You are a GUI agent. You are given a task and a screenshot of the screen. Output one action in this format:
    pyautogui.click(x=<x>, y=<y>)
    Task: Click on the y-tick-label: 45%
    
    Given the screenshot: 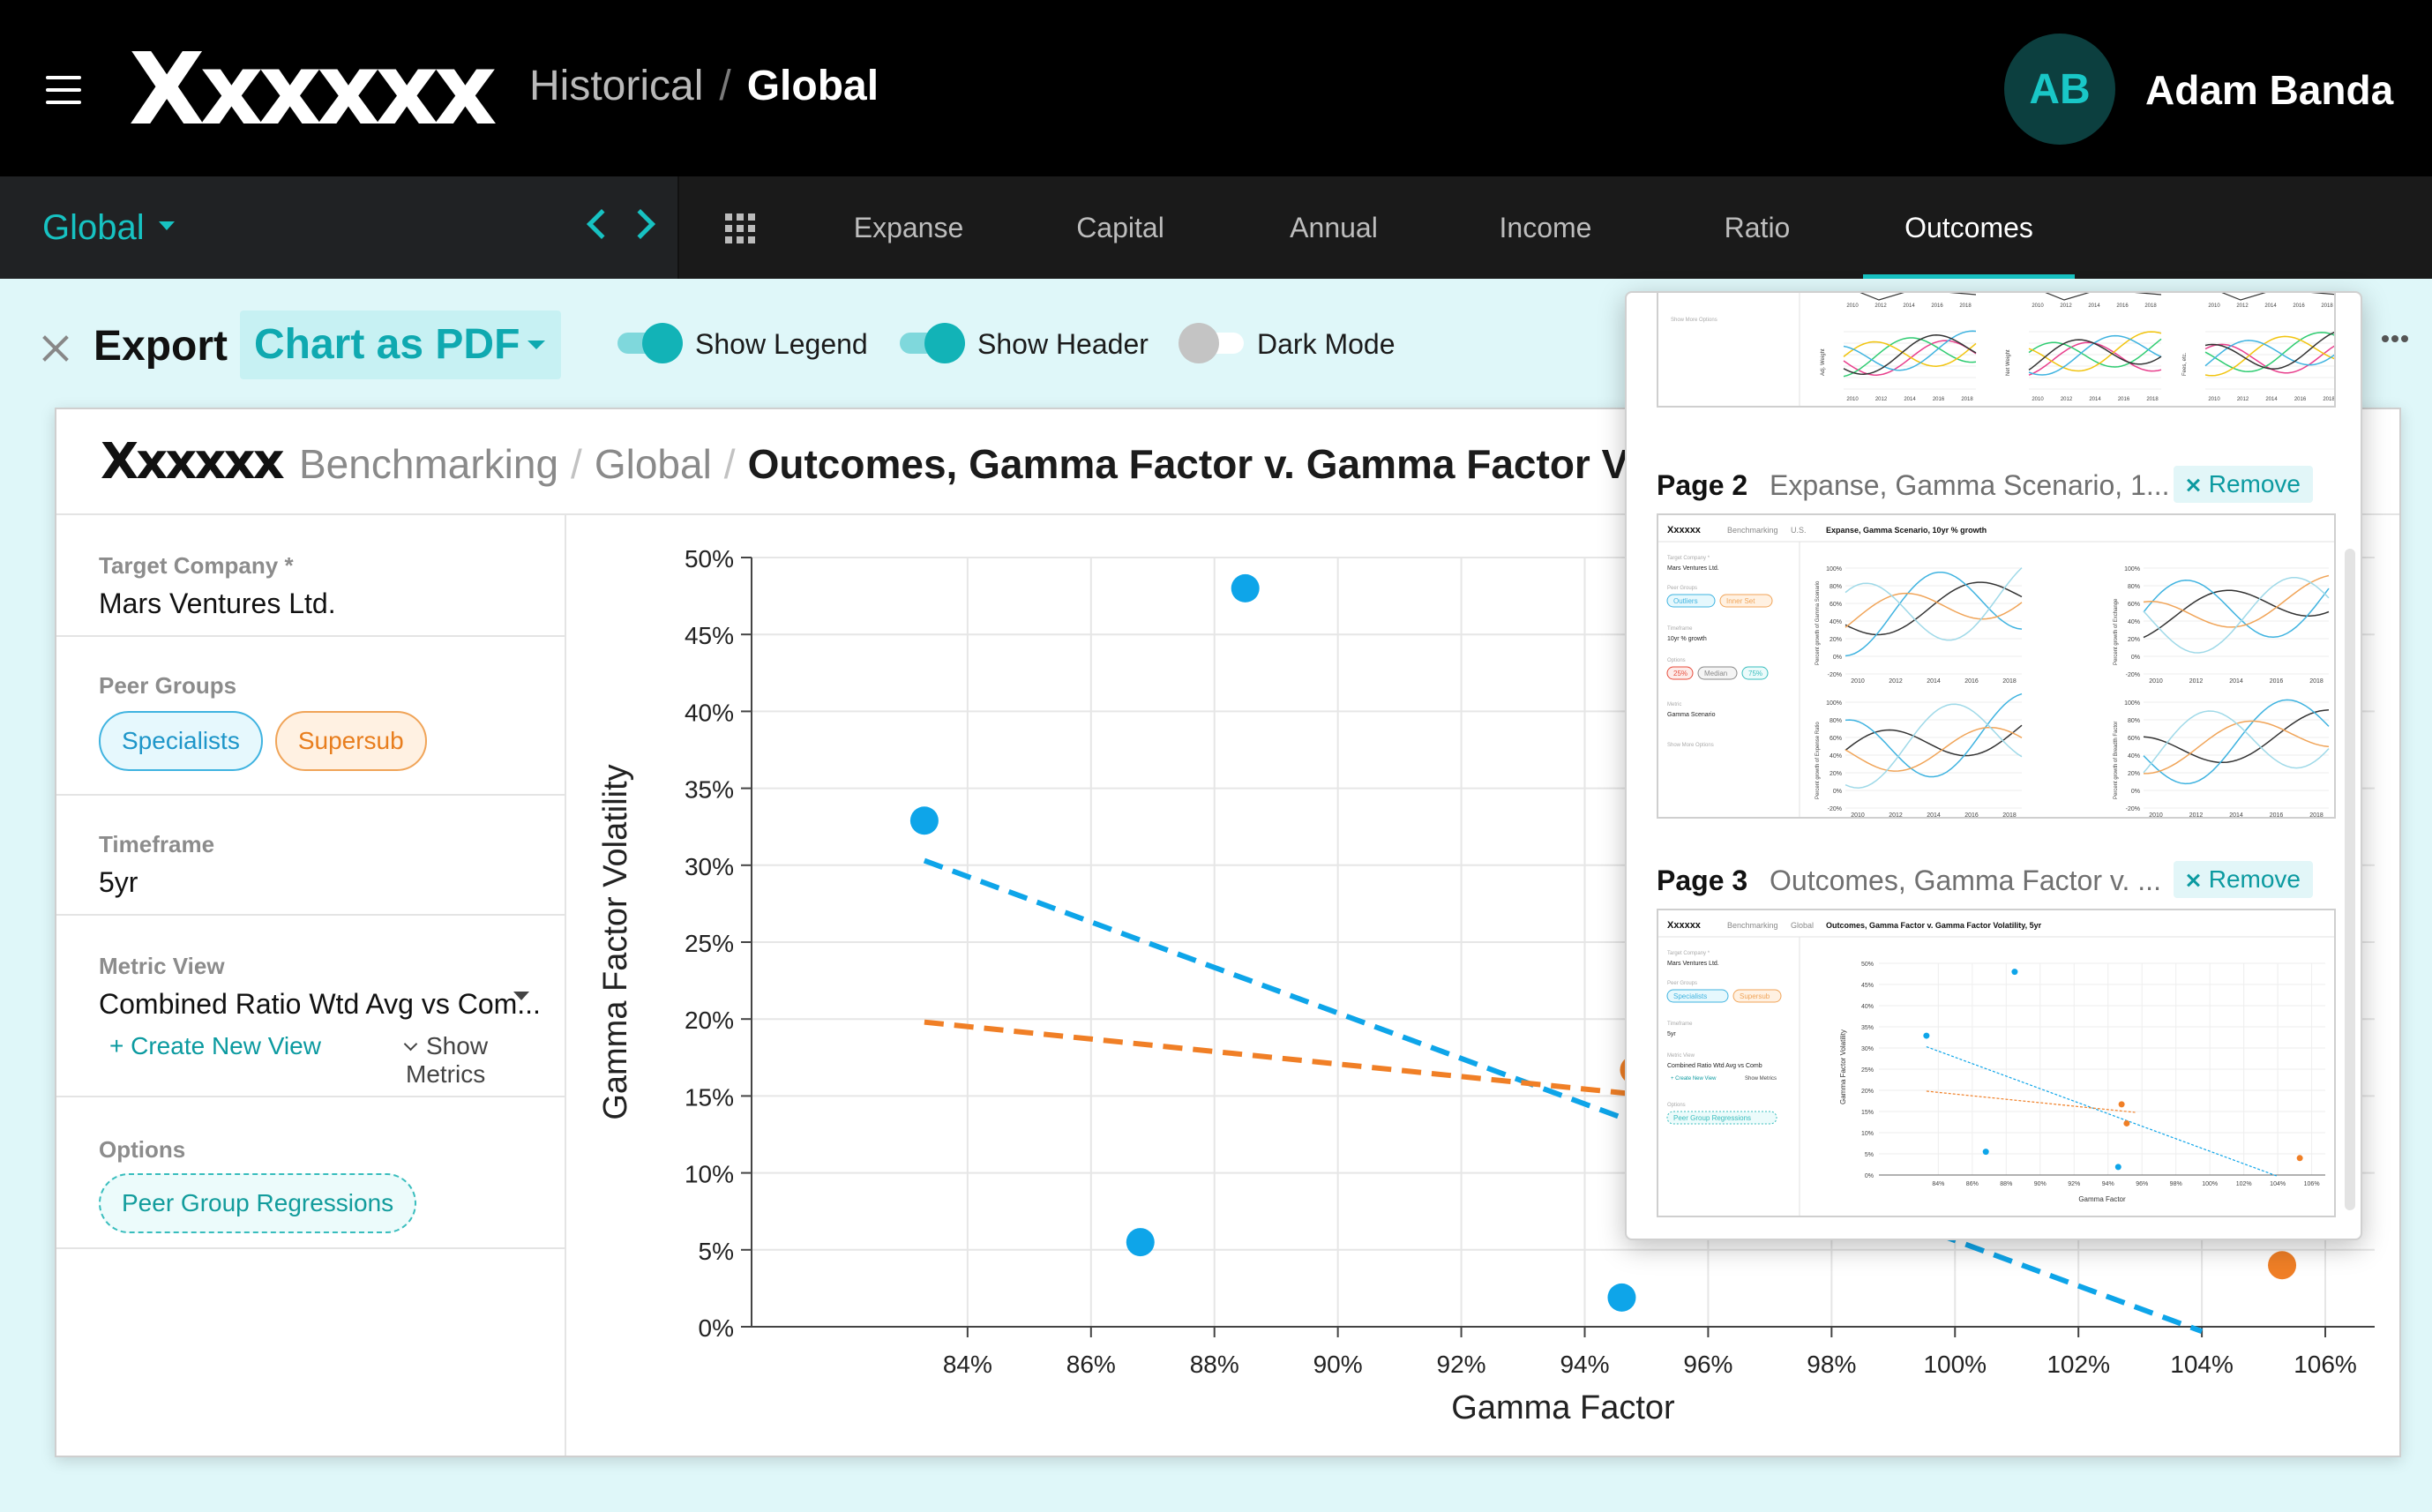 What is the action you would take?
    pyautogui.click(x=709, y=635)
    